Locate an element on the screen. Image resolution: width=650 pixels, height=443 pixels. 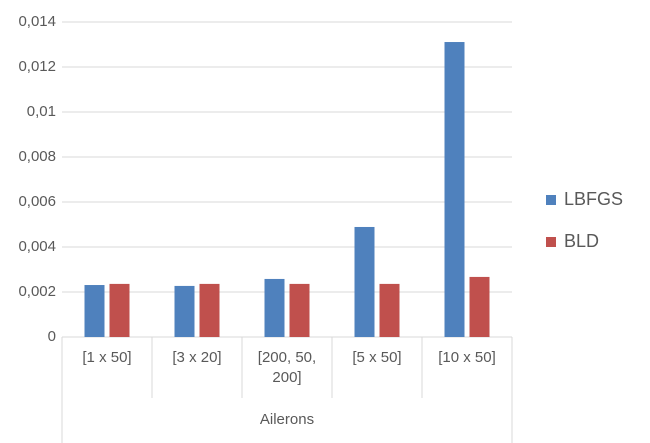
x-group-label: Ailerons is located at coordinates (287, 419).